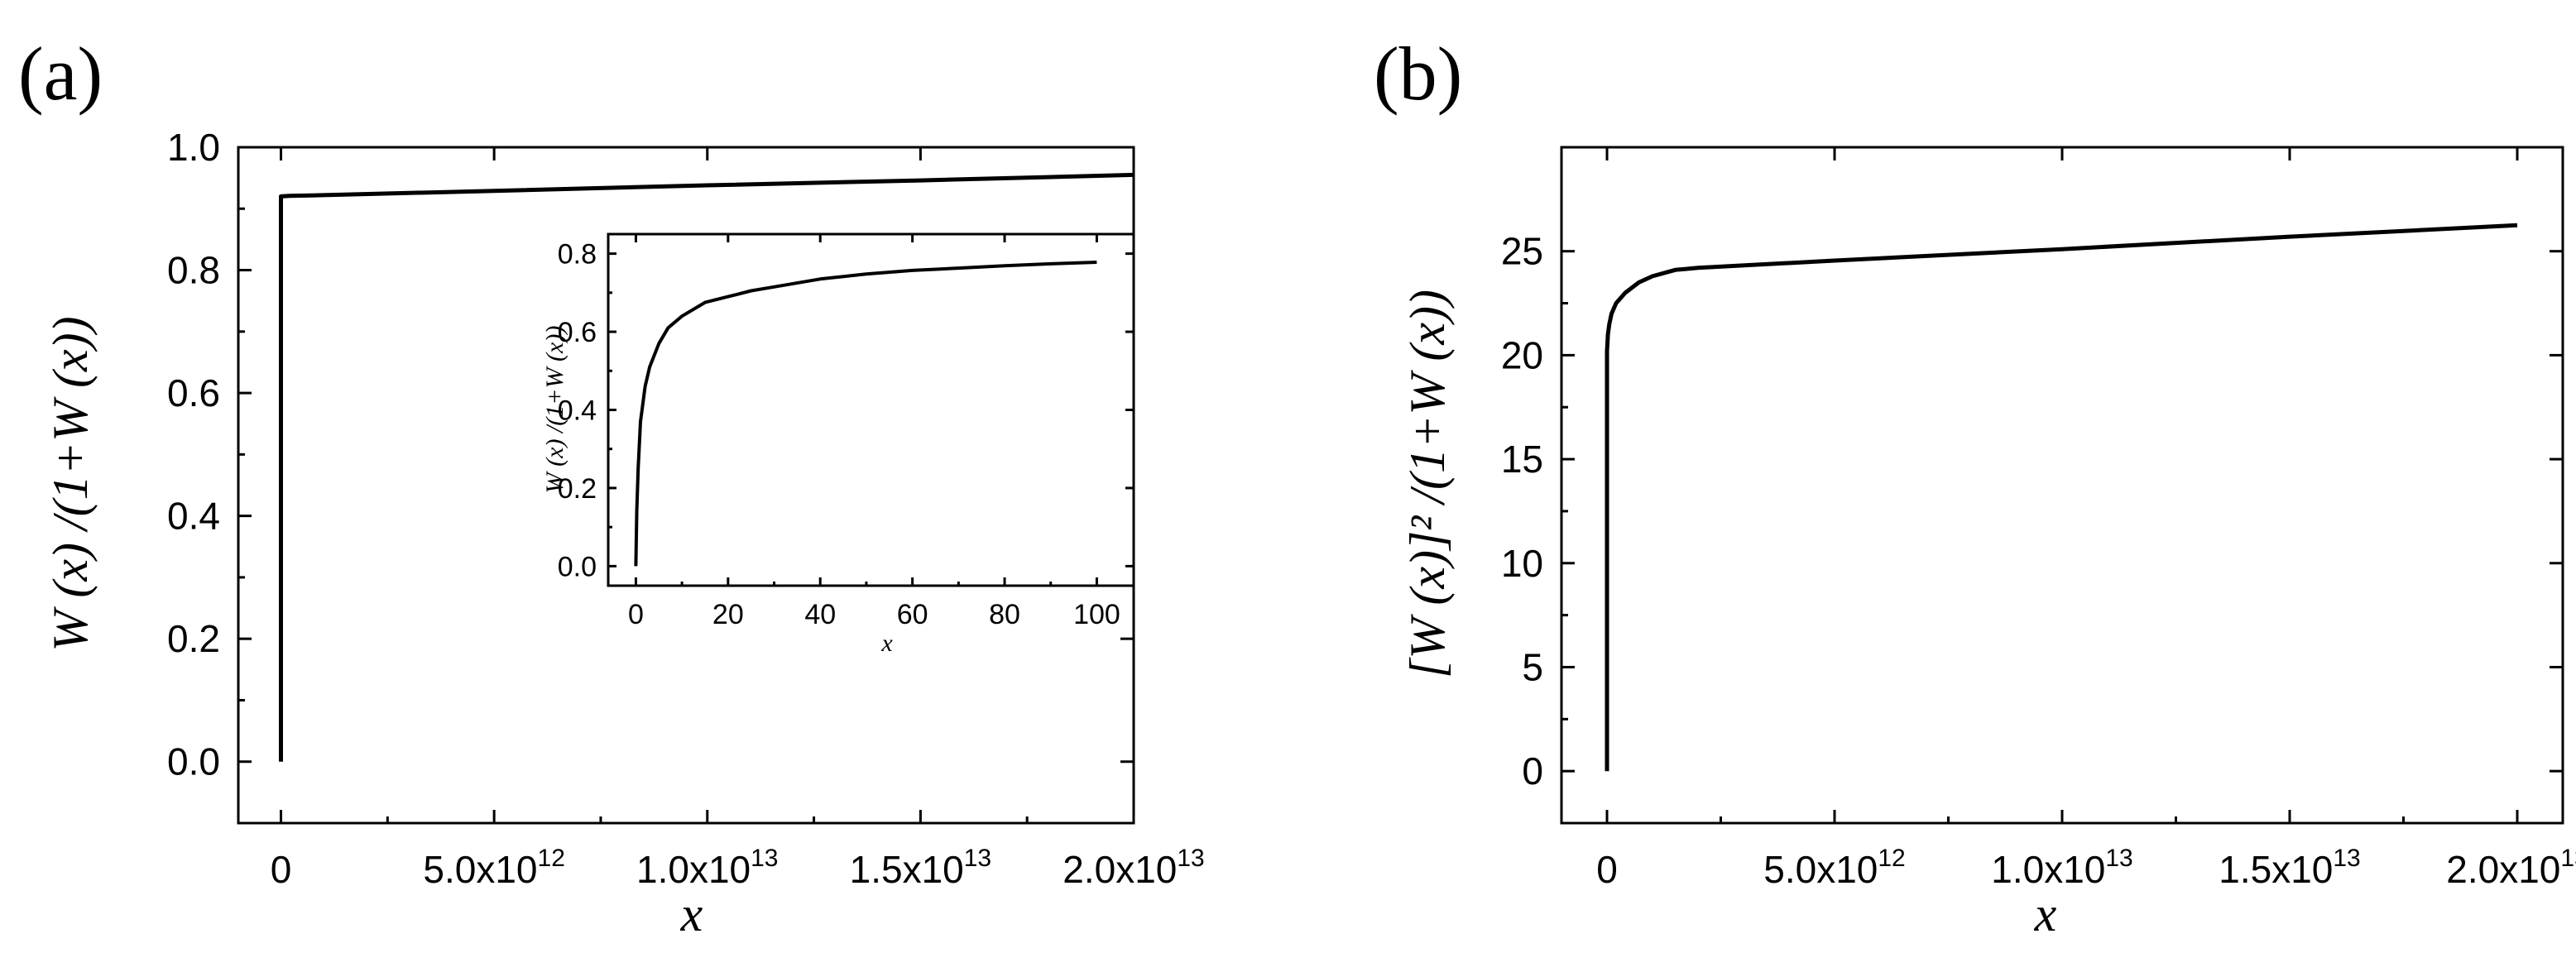 The image size is (2576, 972). I want to click on series-line, so click(866, 414).